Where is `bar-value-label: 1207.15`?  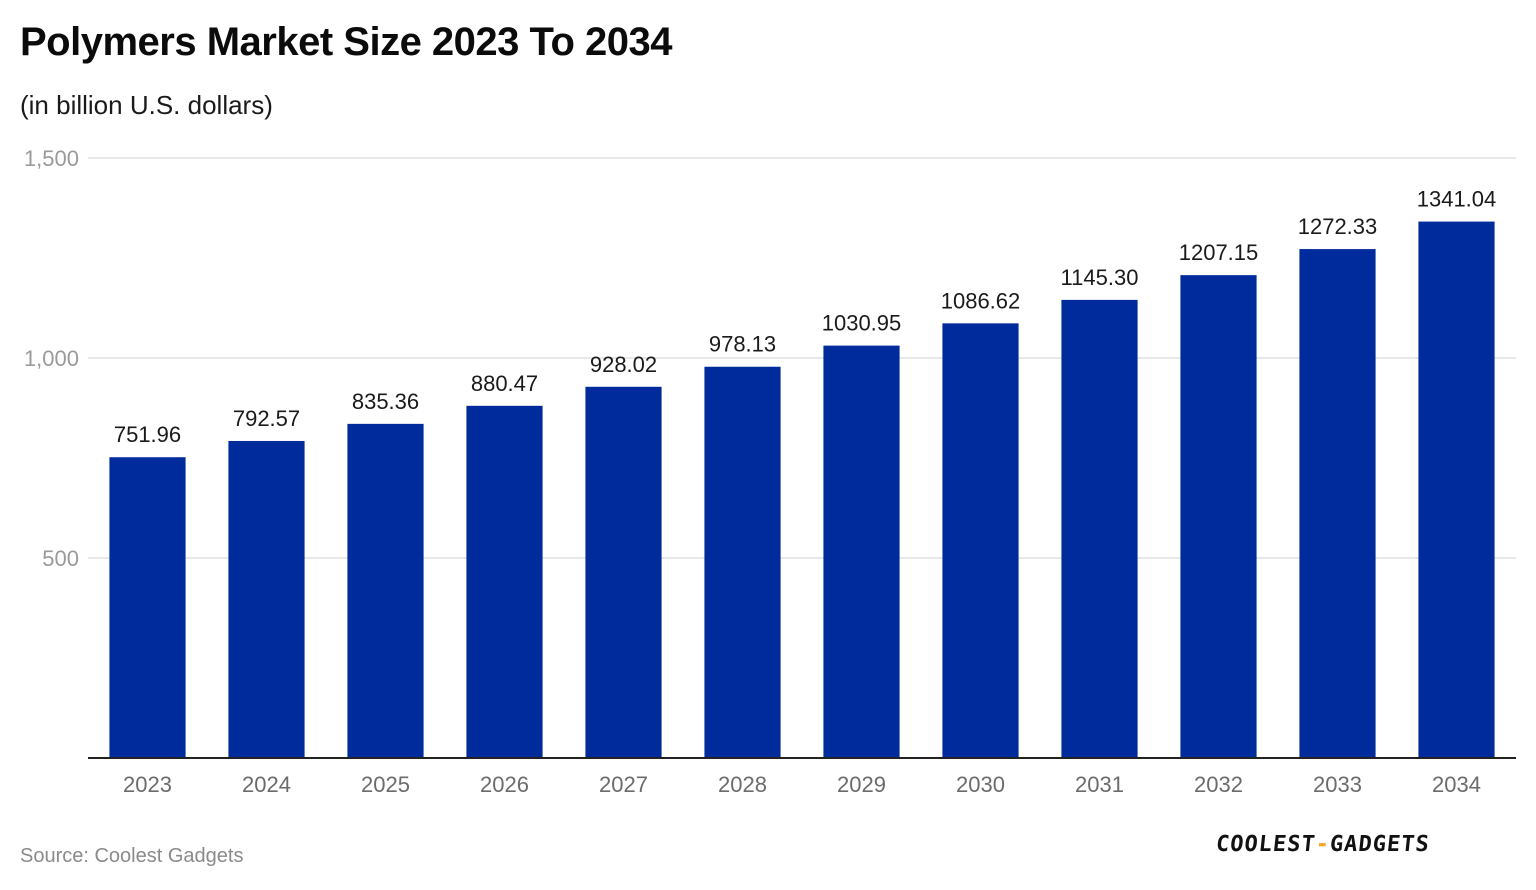
bar-value-label: 1207.15 is located at coordinates (1219, 252).